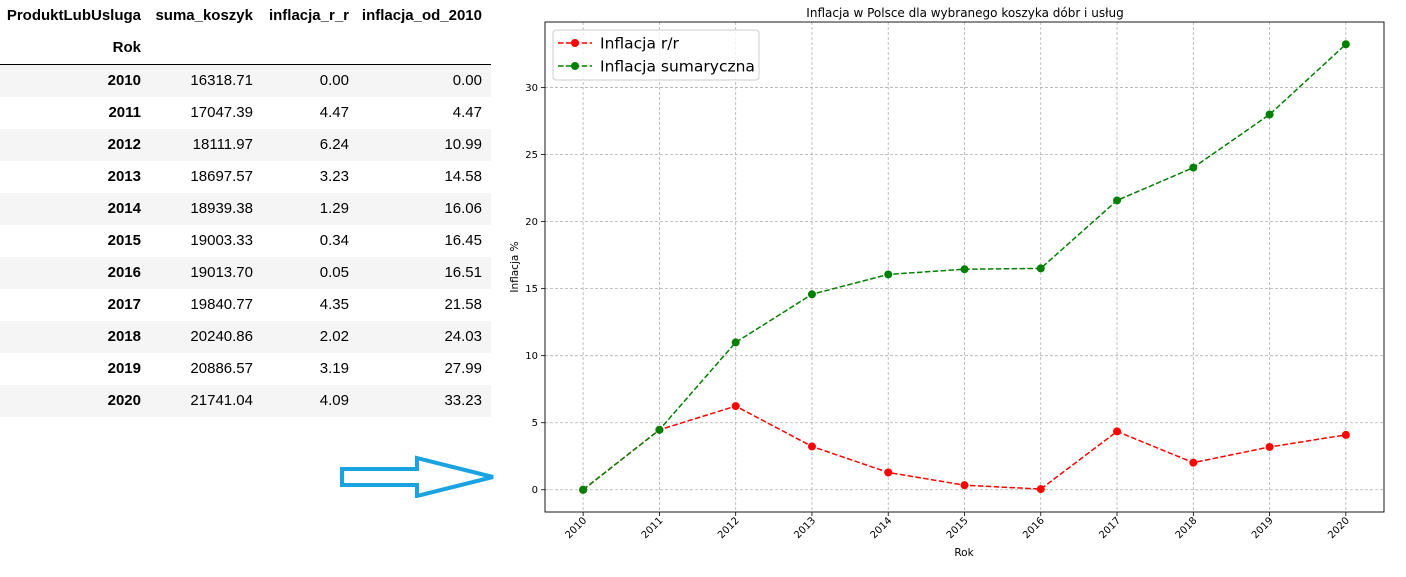 This screenshot has height=577, width=1406. Describe the element at coordinates (421, 15) in the screenshot. I see `column-header: inflacja_od_2010` at that location.